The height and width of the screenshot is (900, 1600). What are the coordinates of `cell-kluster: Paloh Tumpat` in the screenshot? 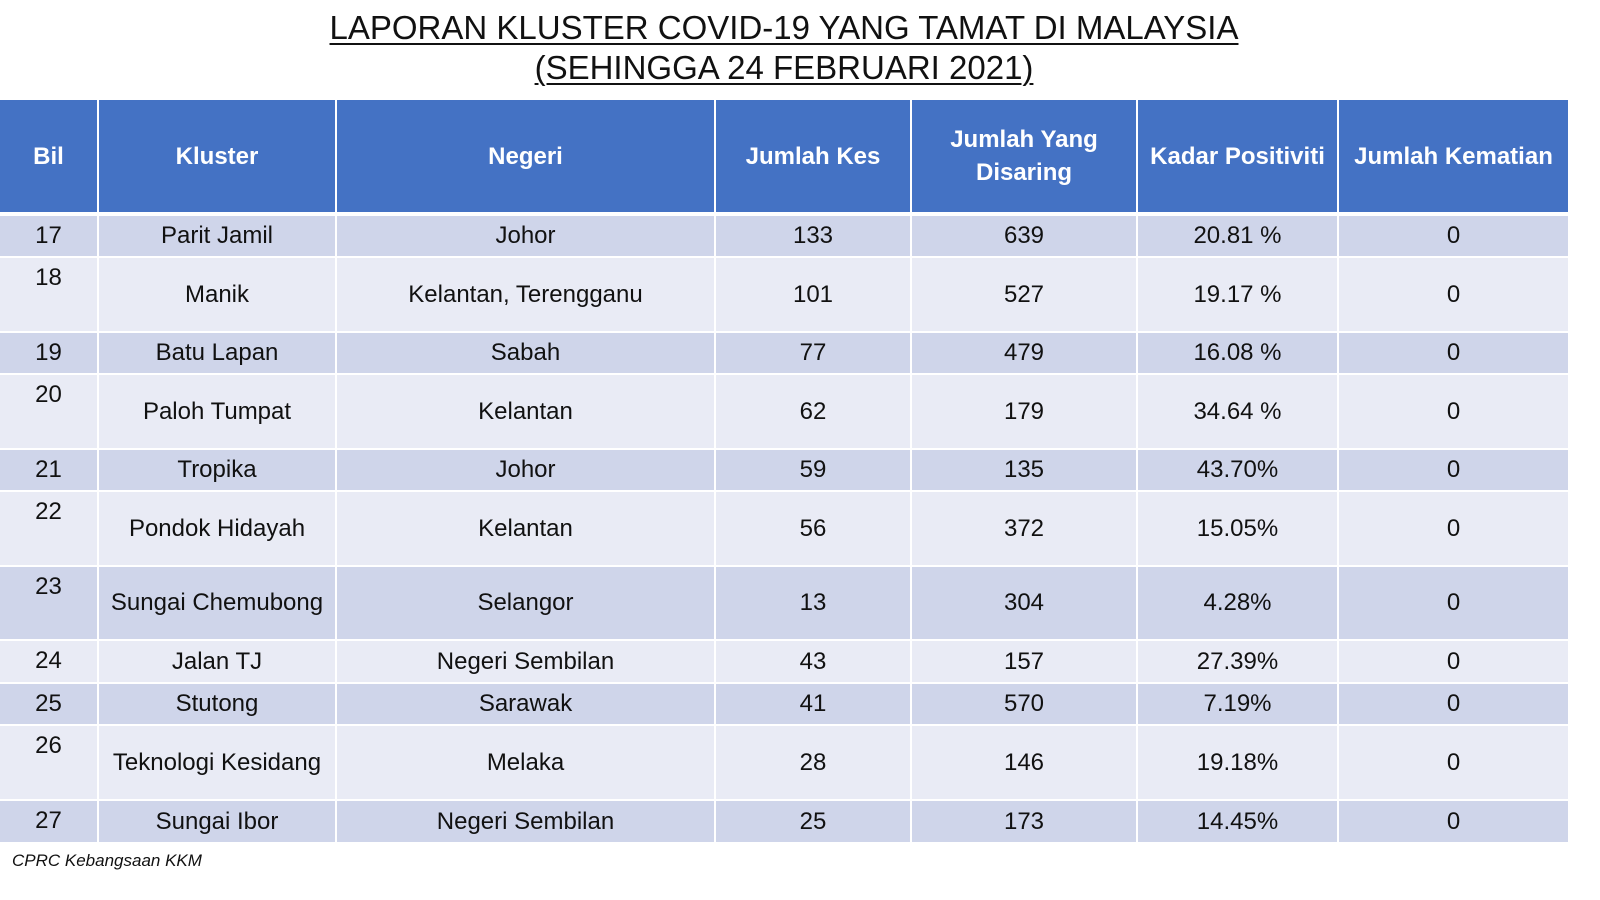 It's located at (217, 412).